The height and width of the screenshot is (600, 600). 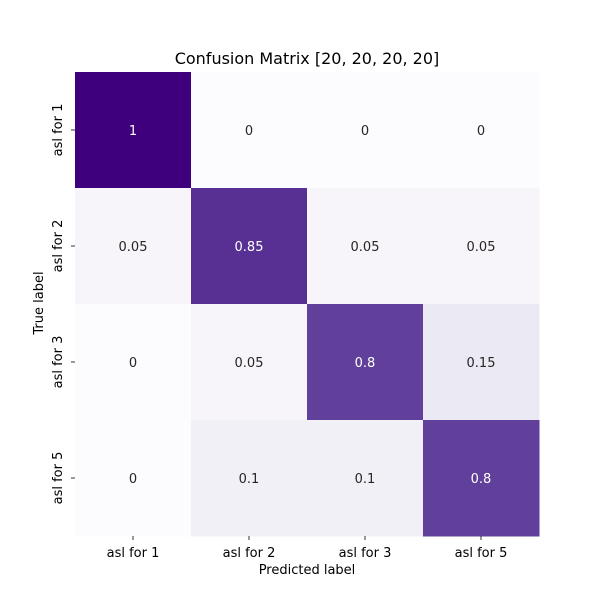 I want to click on x-axis-label: Predicted label, so click(x=307, y=570).